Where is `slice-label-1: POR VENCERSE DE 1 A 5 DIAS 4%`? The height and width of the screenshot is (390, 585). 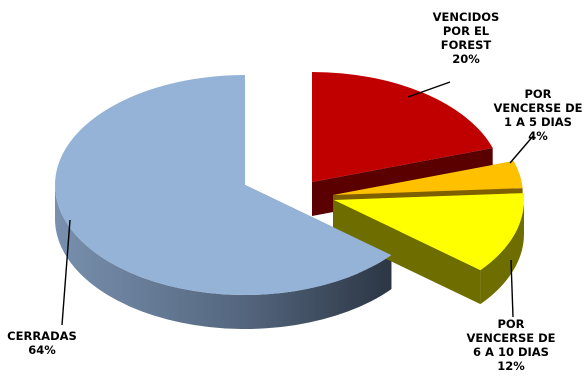
slice-label-1: POR VENCERSE DE 1 A 5 DIAS 4% is located at coordinates (537, 115).